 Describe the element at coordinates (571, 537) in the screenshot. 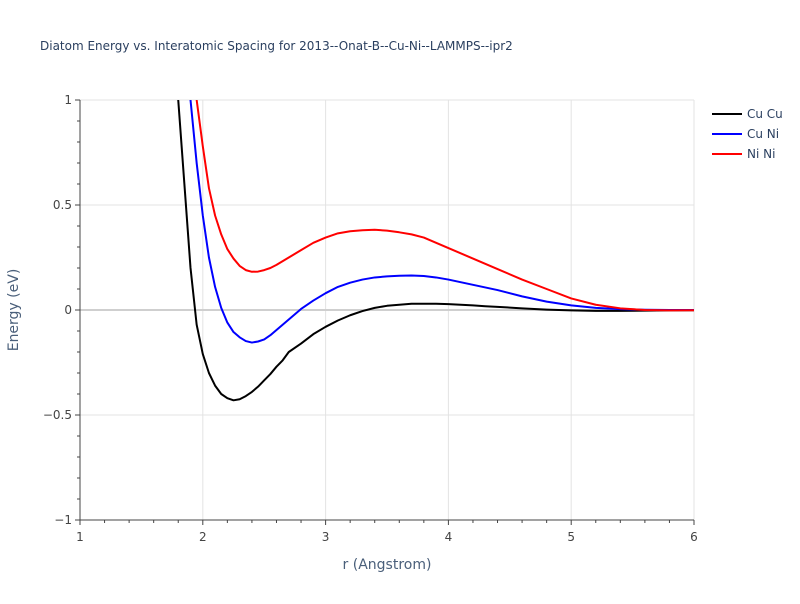

I see `x-tick-label: 5` at that location.